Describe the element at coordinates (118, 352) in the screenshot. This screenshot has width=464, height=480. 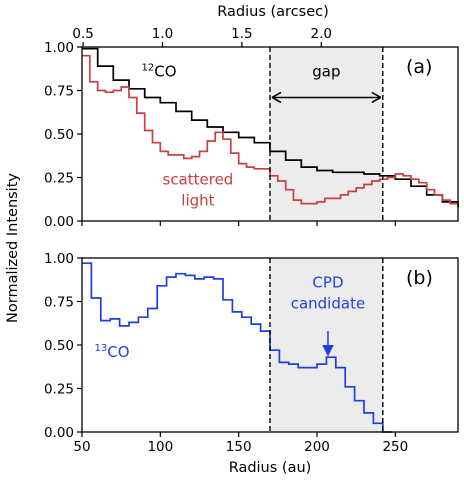
I see `series-label-13co-text: CO` at that location.